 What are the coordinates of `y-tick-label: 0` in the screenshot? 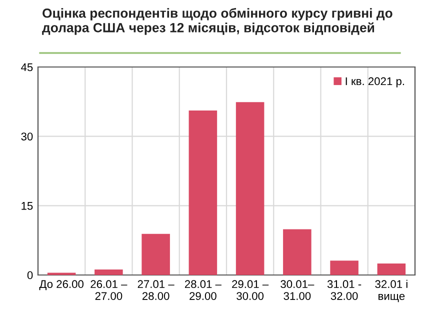 It's located at (30, 275).